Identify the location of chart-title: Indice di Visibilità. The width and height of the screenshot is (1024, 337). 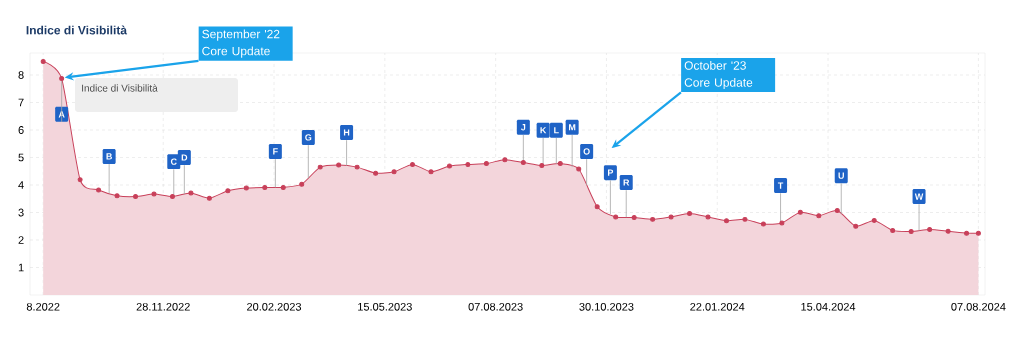
(77, 30).